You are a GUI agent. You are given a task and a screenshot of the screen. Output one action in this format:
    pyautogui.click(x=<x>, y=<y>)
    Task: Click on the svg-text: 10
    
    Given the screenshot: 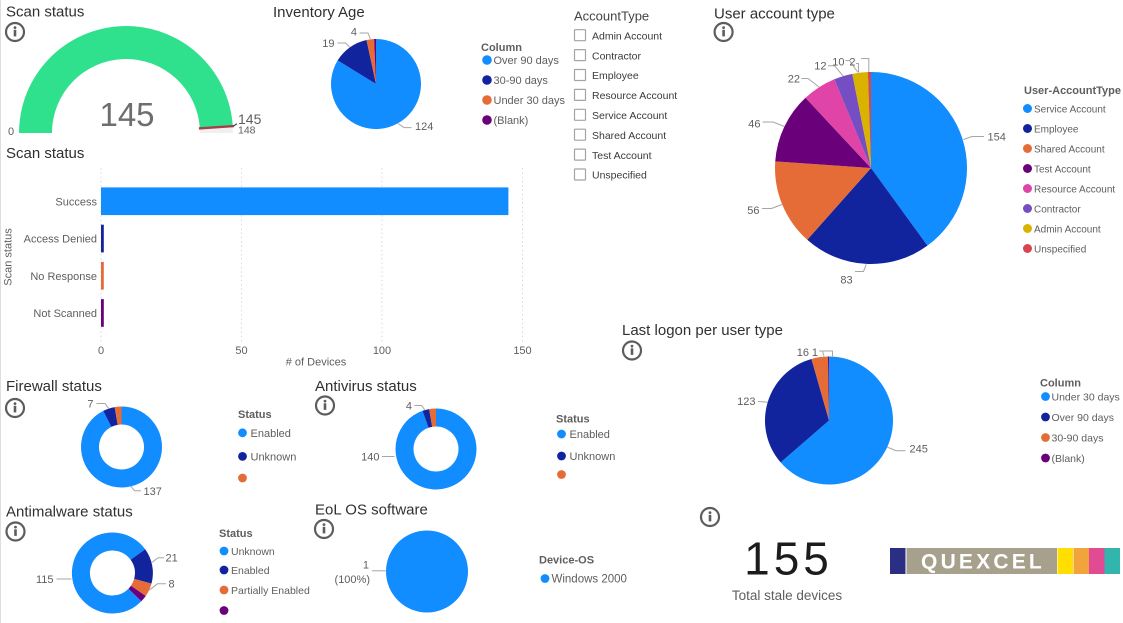 What is the action you would take?
    pyautogui.click(x=838, y=63)
    